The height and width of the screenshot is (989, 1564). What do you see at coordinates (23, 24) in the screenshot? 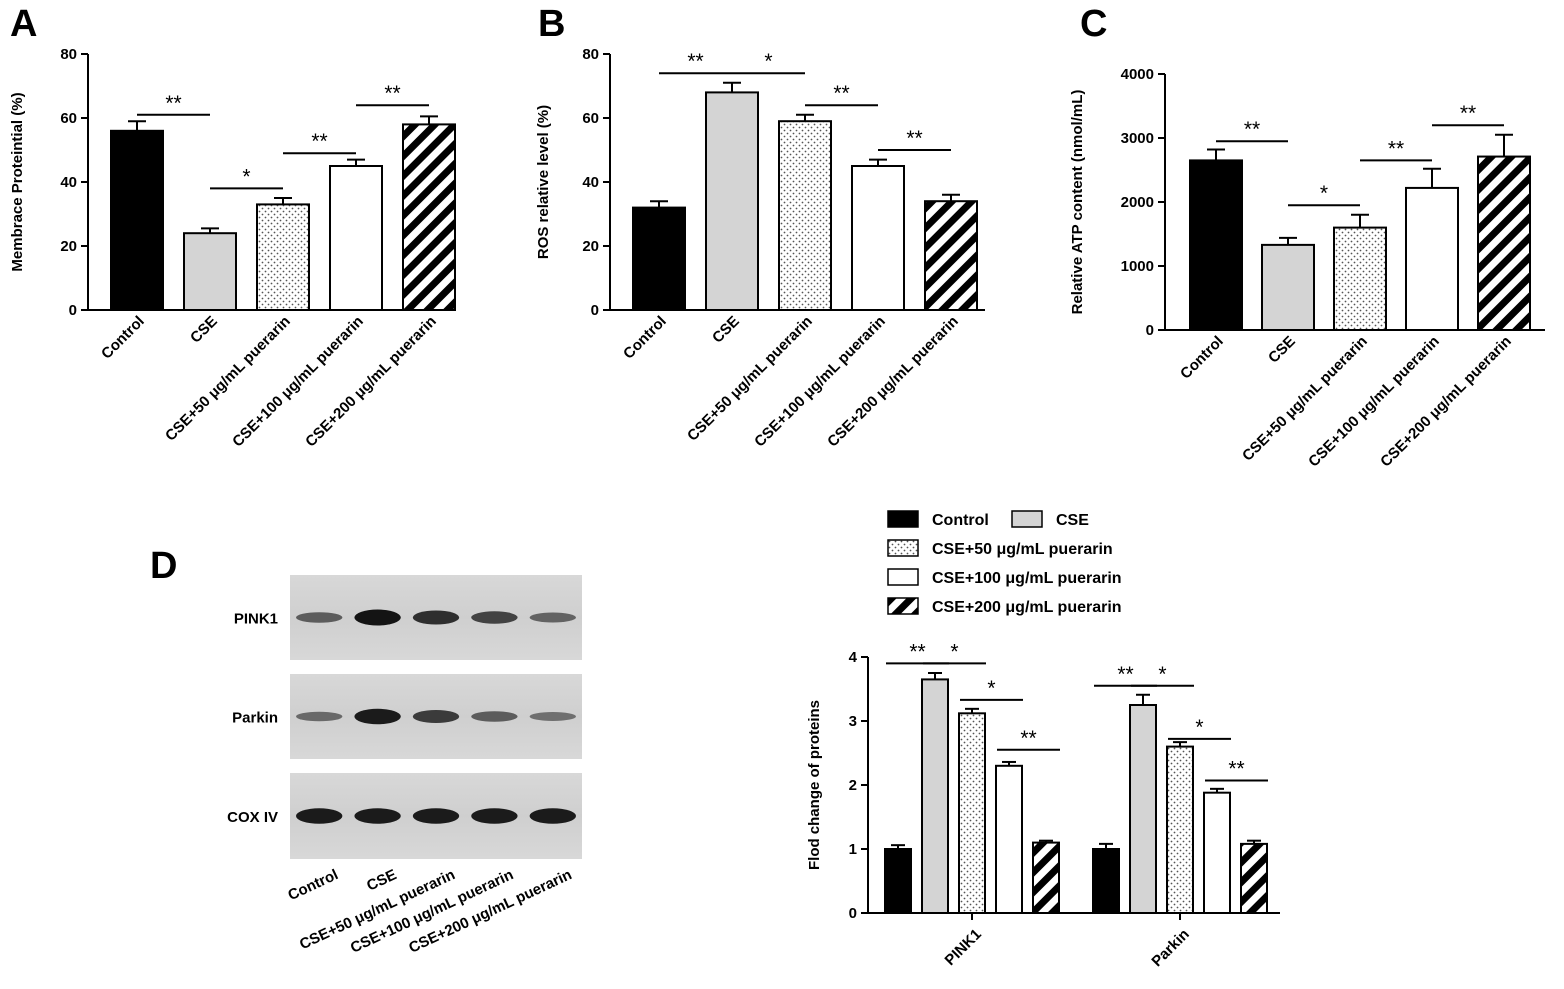
I see `panel-letter-a: A` at bounding box center [23, 24].